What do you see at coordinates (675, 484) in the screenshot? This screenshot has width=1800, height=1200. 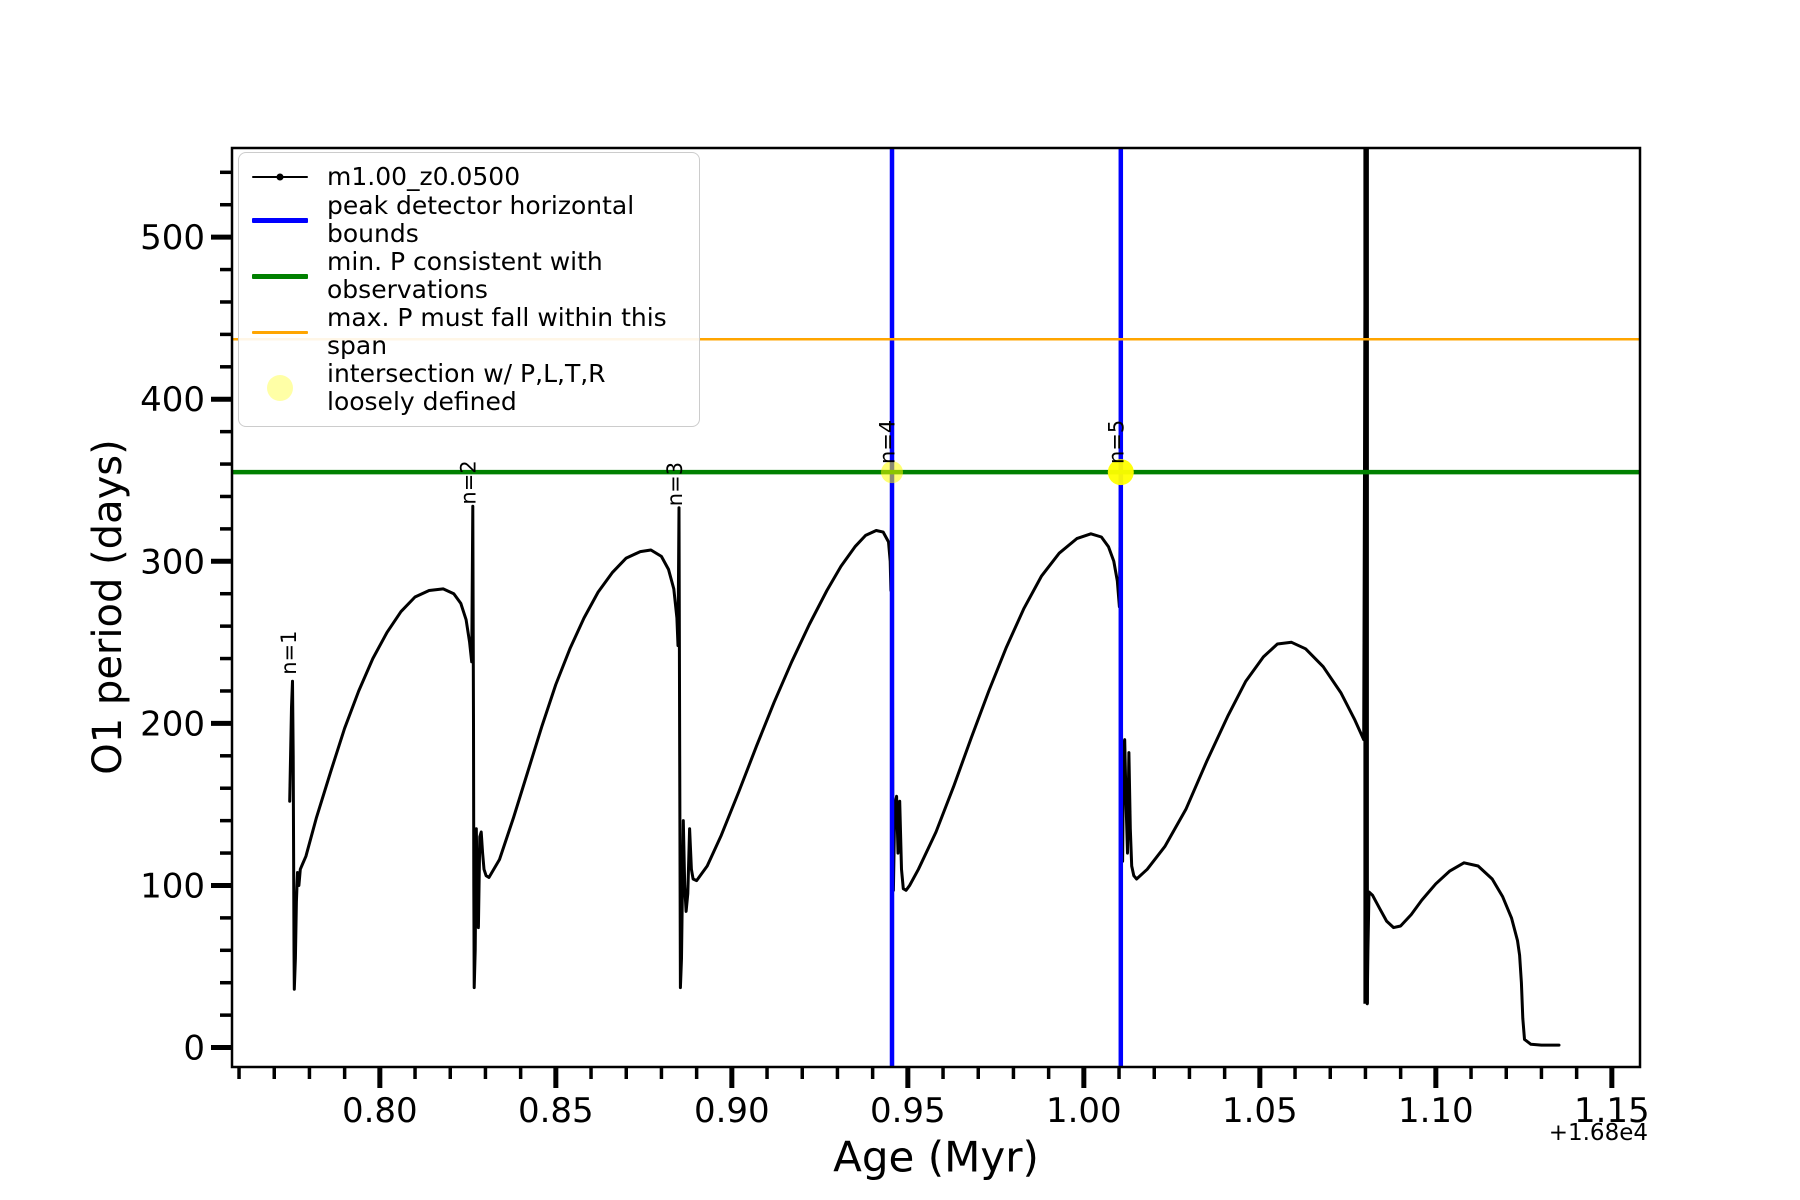 I see `peak-annotation: n=3` at bounding box center [675, 484].